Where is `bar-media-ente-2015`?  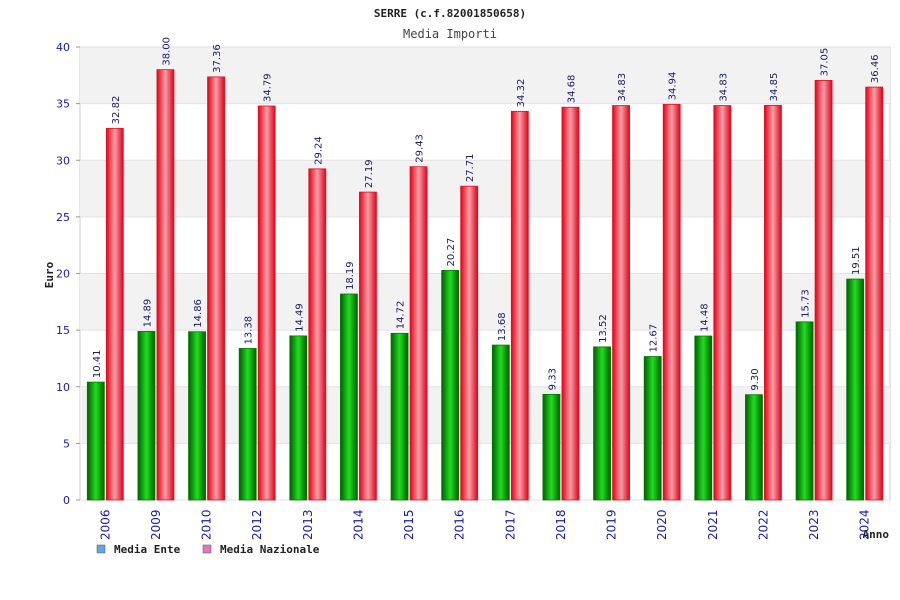 bar-media-ente-2015 is located at coordinates (399, 416).